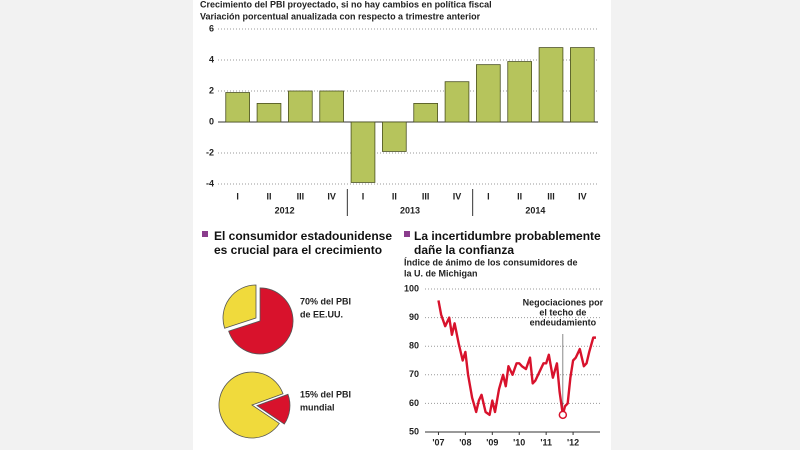 Image resolution: width=800 pixels, height=450 pixels. Describe the element at coordinates (211, 59) in the screenshot. I see `y-tick-label: 4` at that location.